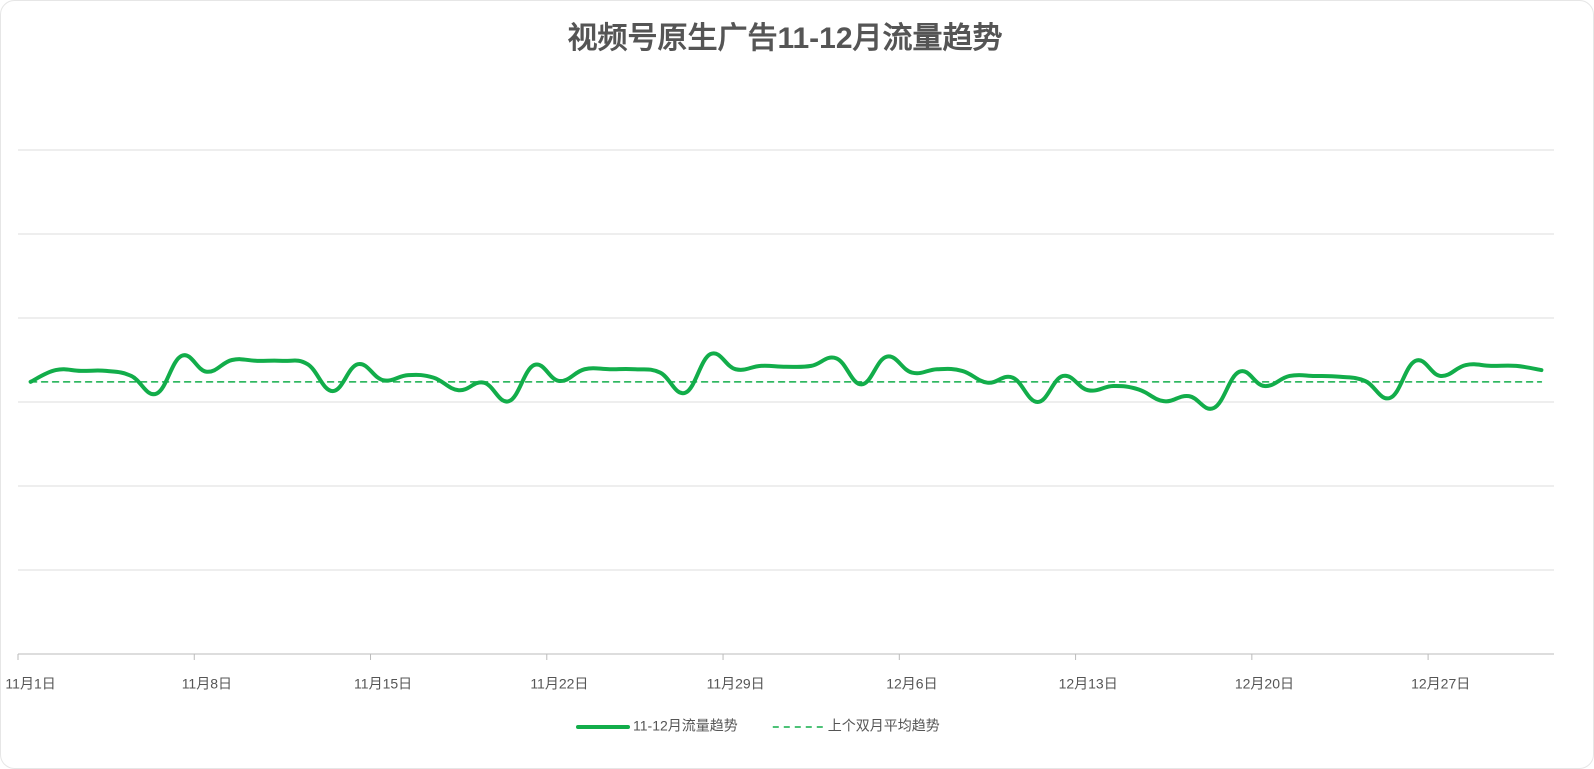 Image resolution: width=1594 pixels, height=769 pixels. I want to click on x-tick-label: 11月15日, so click(383, 684).